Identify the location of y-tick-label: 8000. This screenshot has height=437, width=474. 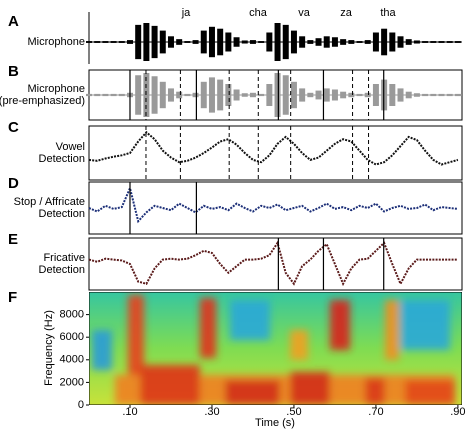
(72, 315).